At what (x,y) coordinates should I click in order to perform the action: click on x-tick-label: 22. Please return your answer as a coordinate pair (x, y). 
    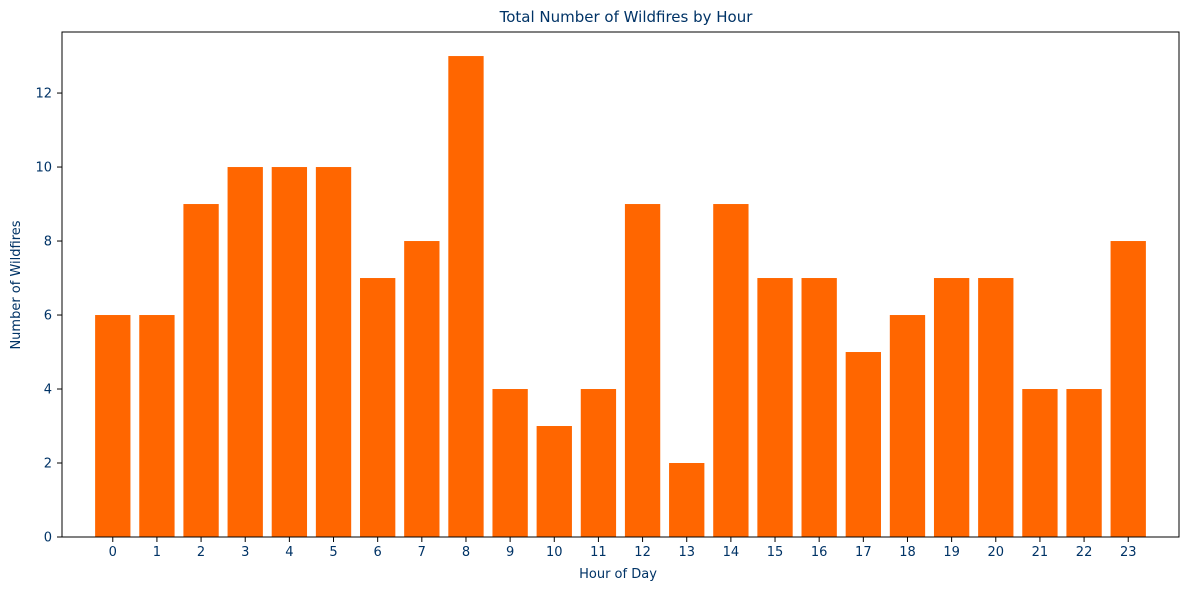
    Looking at the image, I should click on (1084, 552).